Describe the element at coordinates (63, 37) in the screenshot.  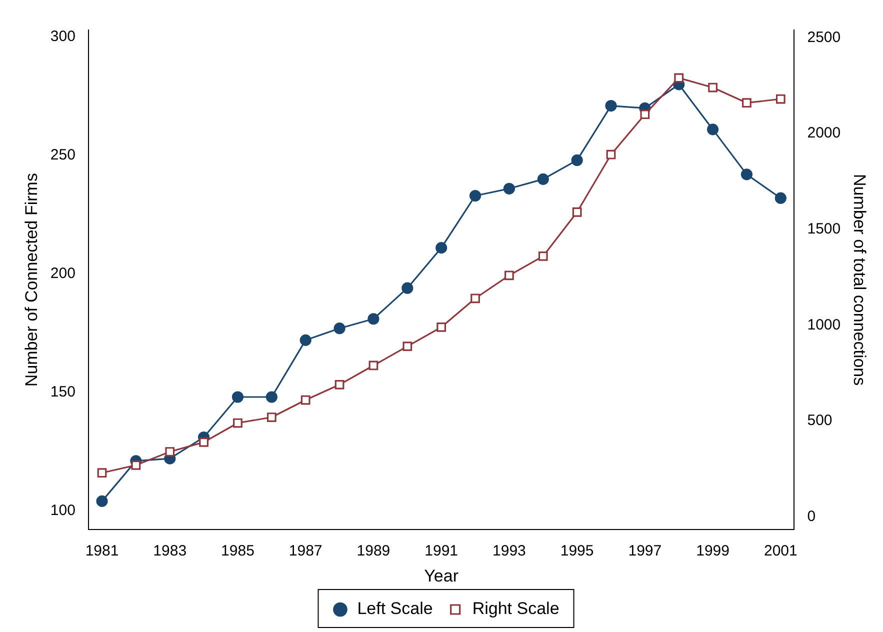
I see `y-tick-label: 300` at that location.